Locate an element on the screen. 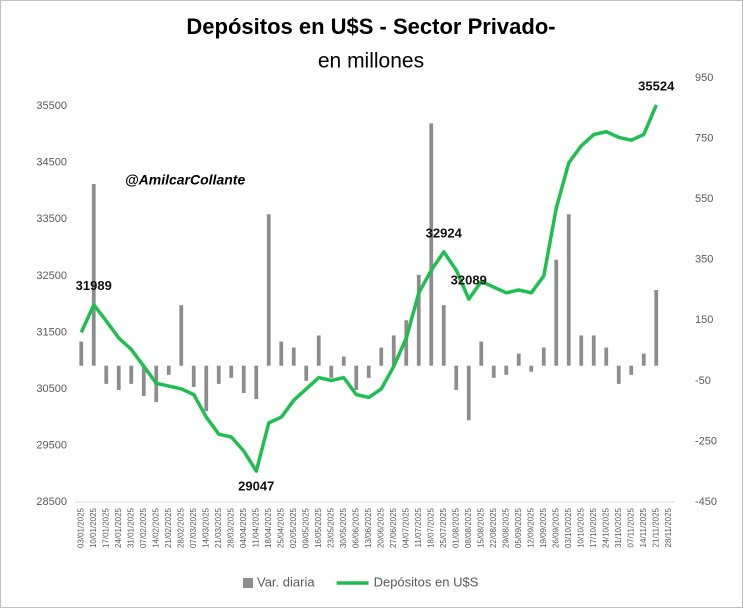 This screenshot has width=743, height=608. y2-tick-label: 750 is located at coordinates (704, 138).